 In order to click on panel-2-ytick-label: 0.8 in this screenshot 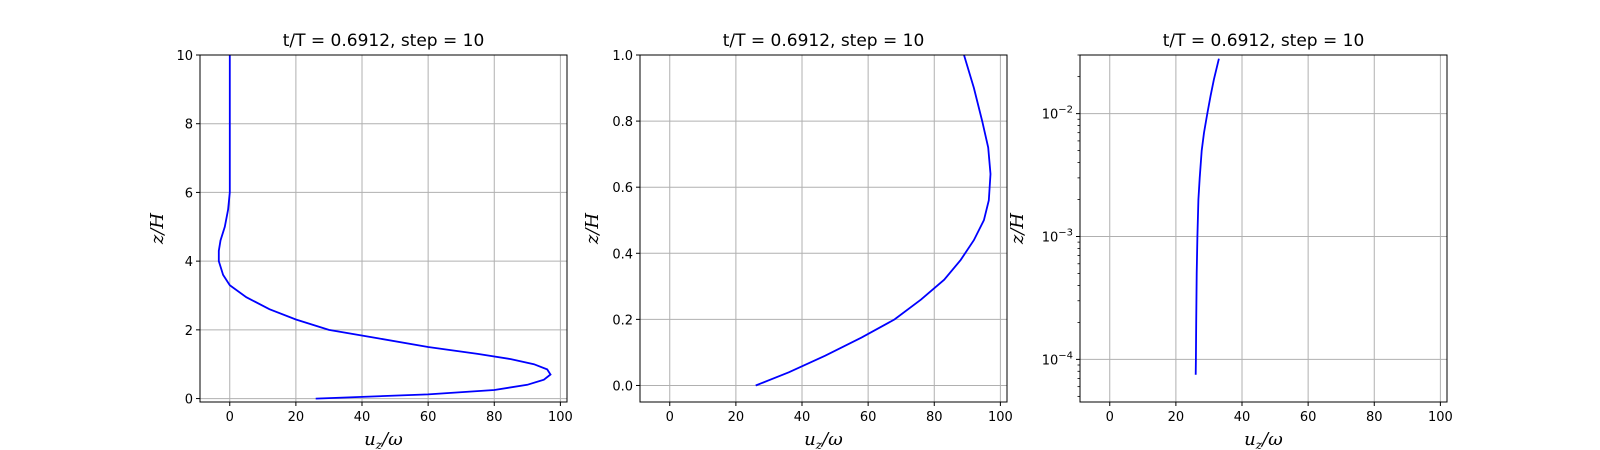, I will do `click(622, 122)`.